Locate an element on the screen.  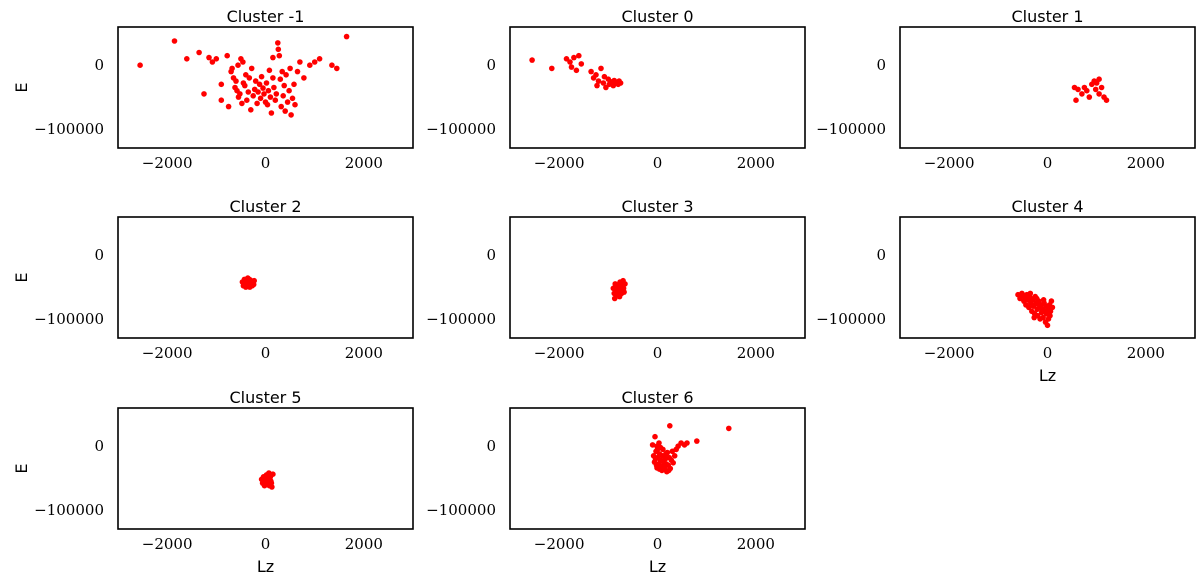
panel-title: Cluster 1 is located at coordinates (1047, 16).